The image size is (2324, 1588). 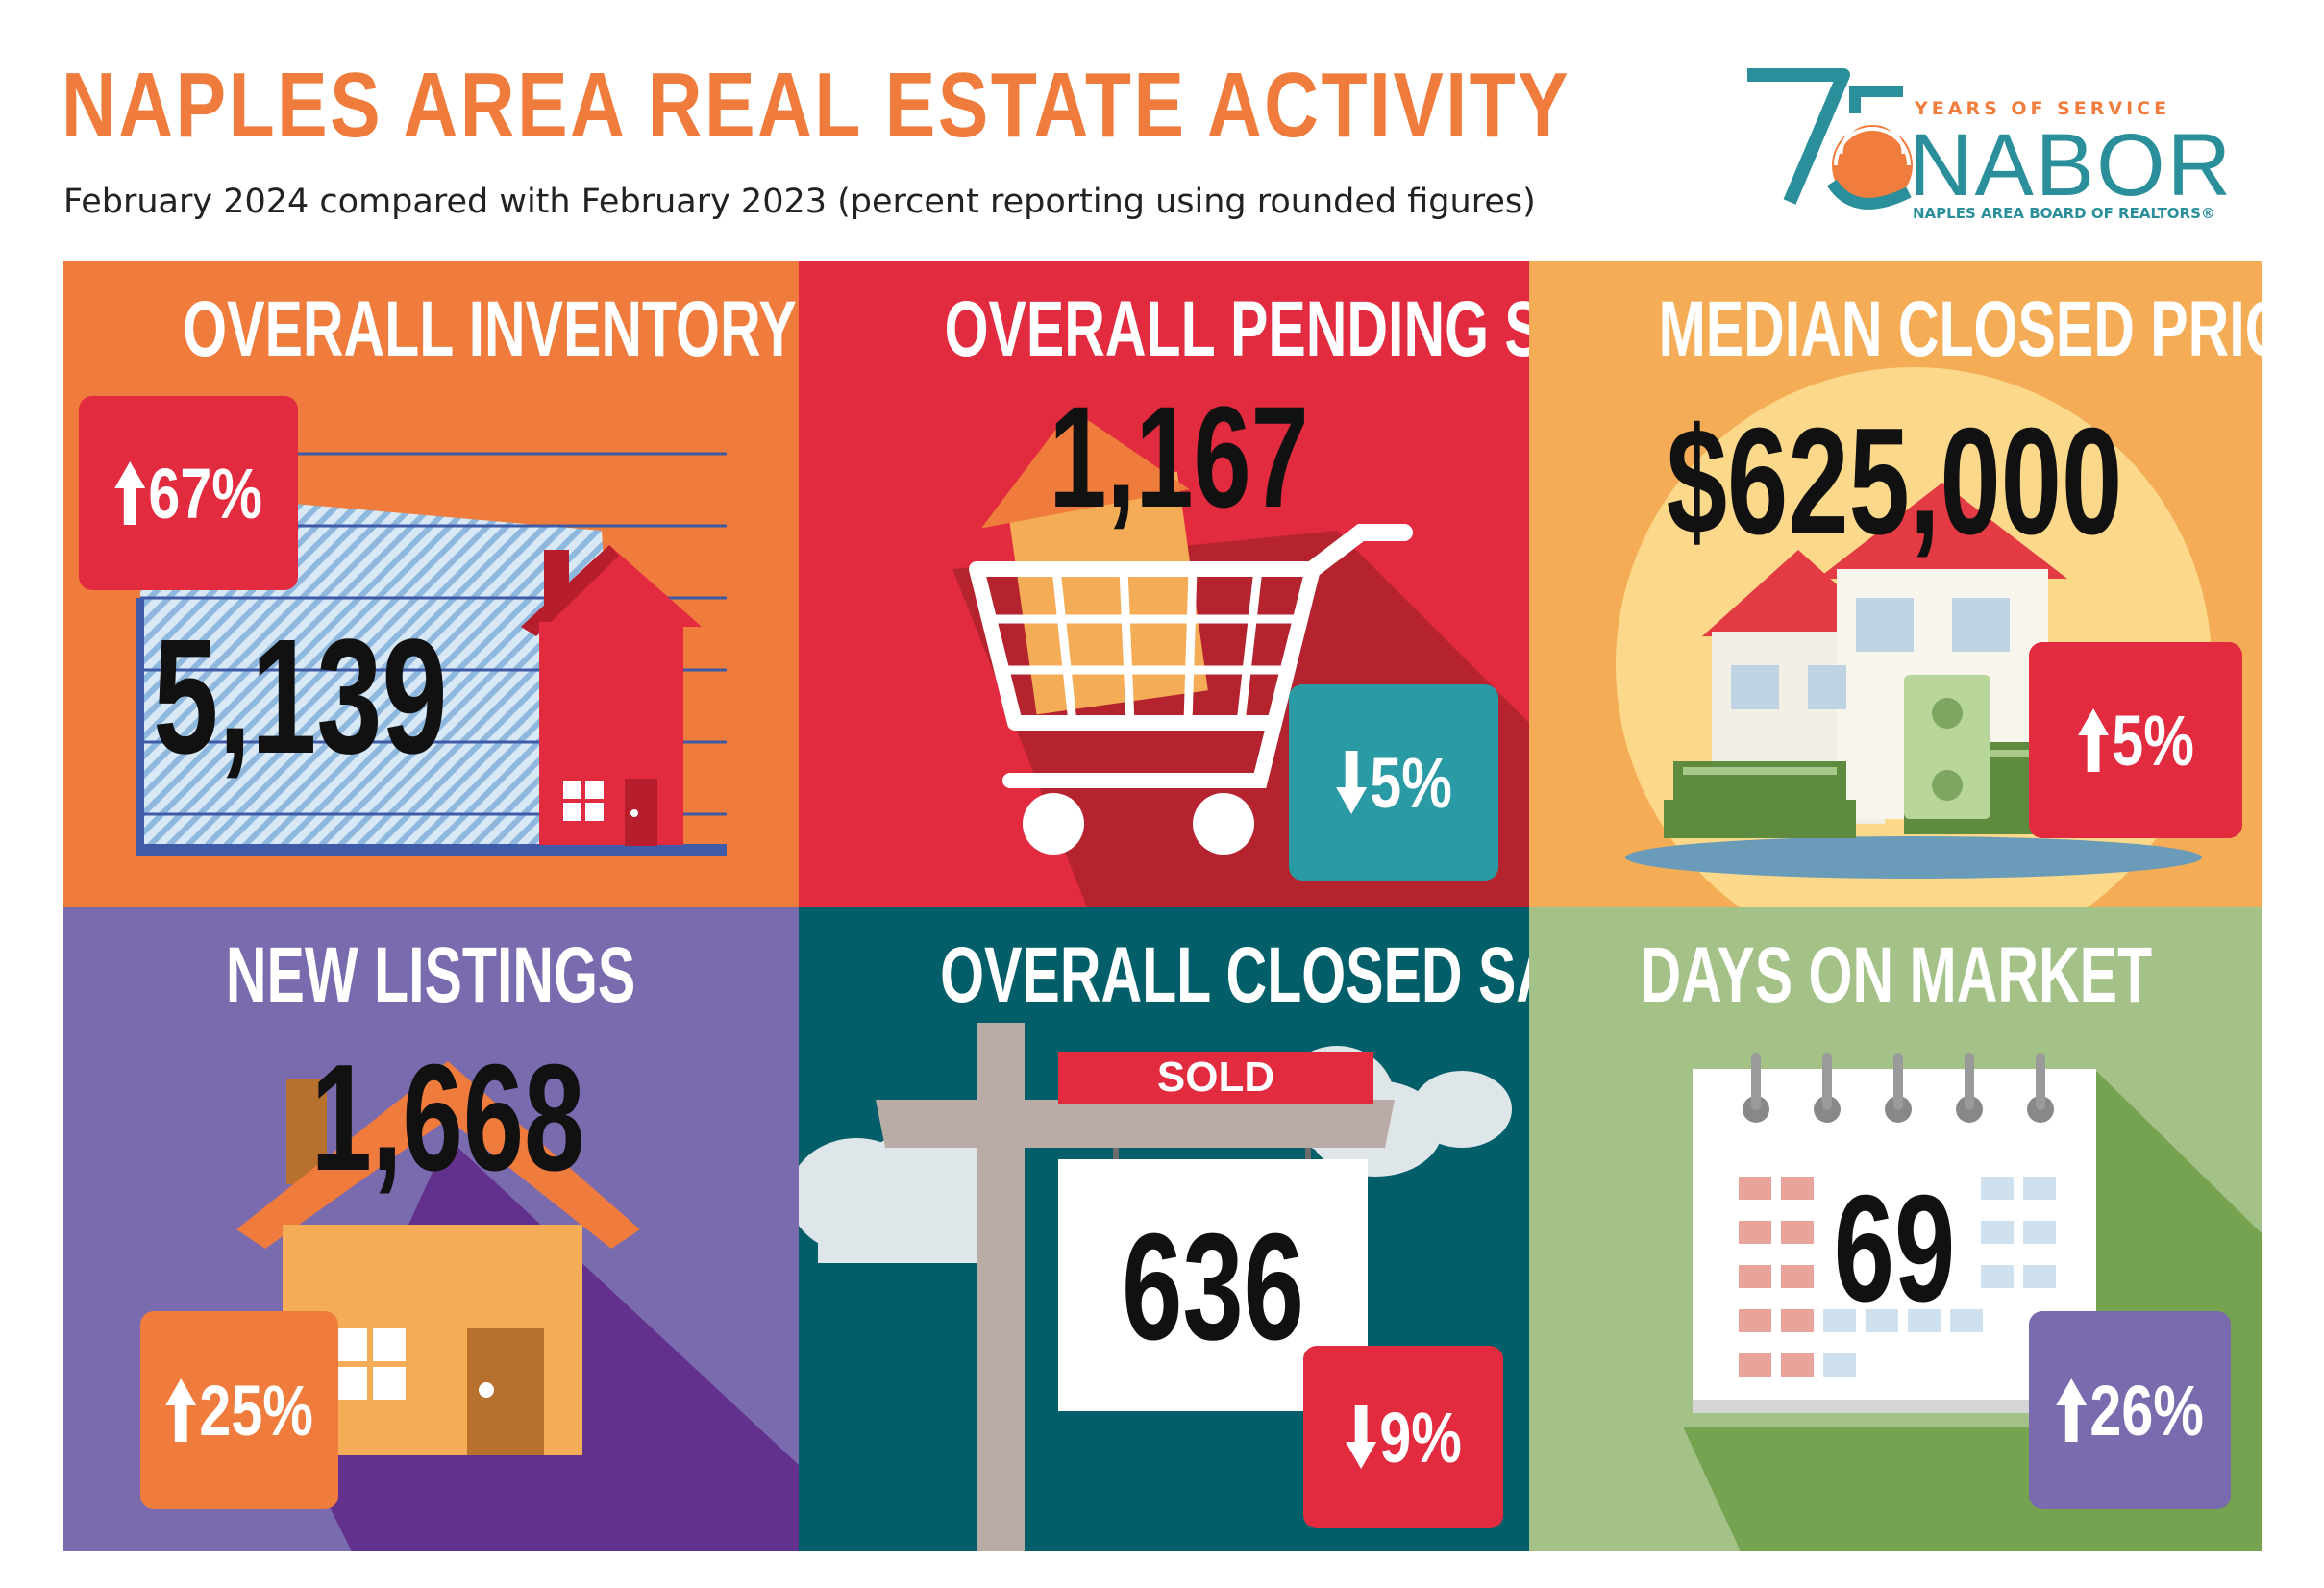 I want to click on logo-name: NABOR, so click(x=2071, y=165).